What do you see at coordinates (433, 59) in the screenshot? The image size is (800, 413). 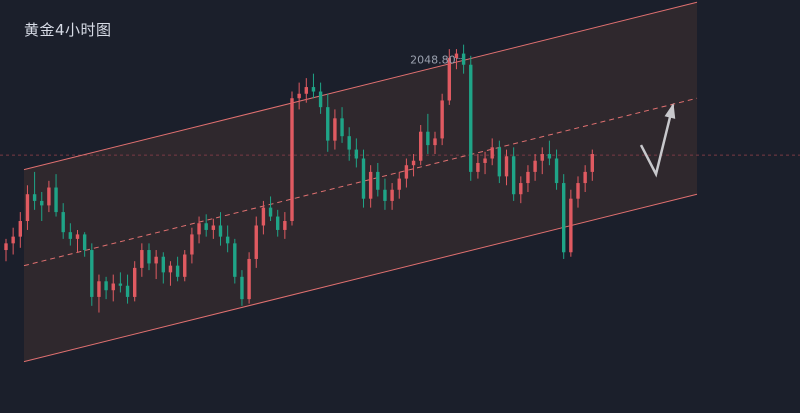 I see `high-price-label: 2048.80` at bounding box center [433, 59].